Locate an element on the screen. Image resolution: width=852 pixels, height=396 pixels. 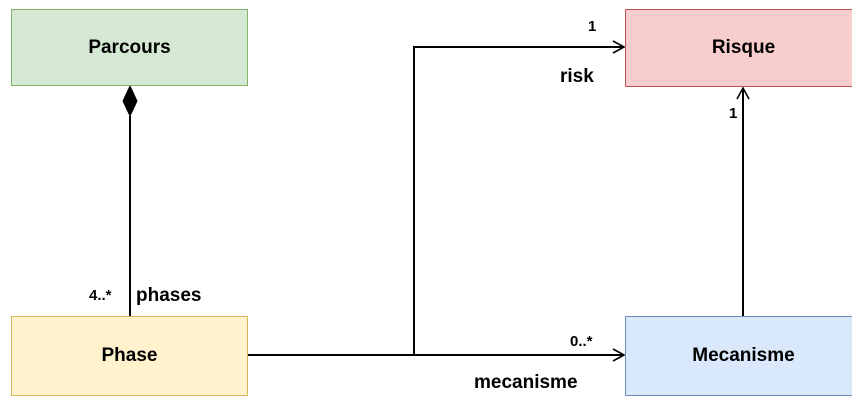
multiplicity-label-phases: 4..* is located at coordinates (100, 295).